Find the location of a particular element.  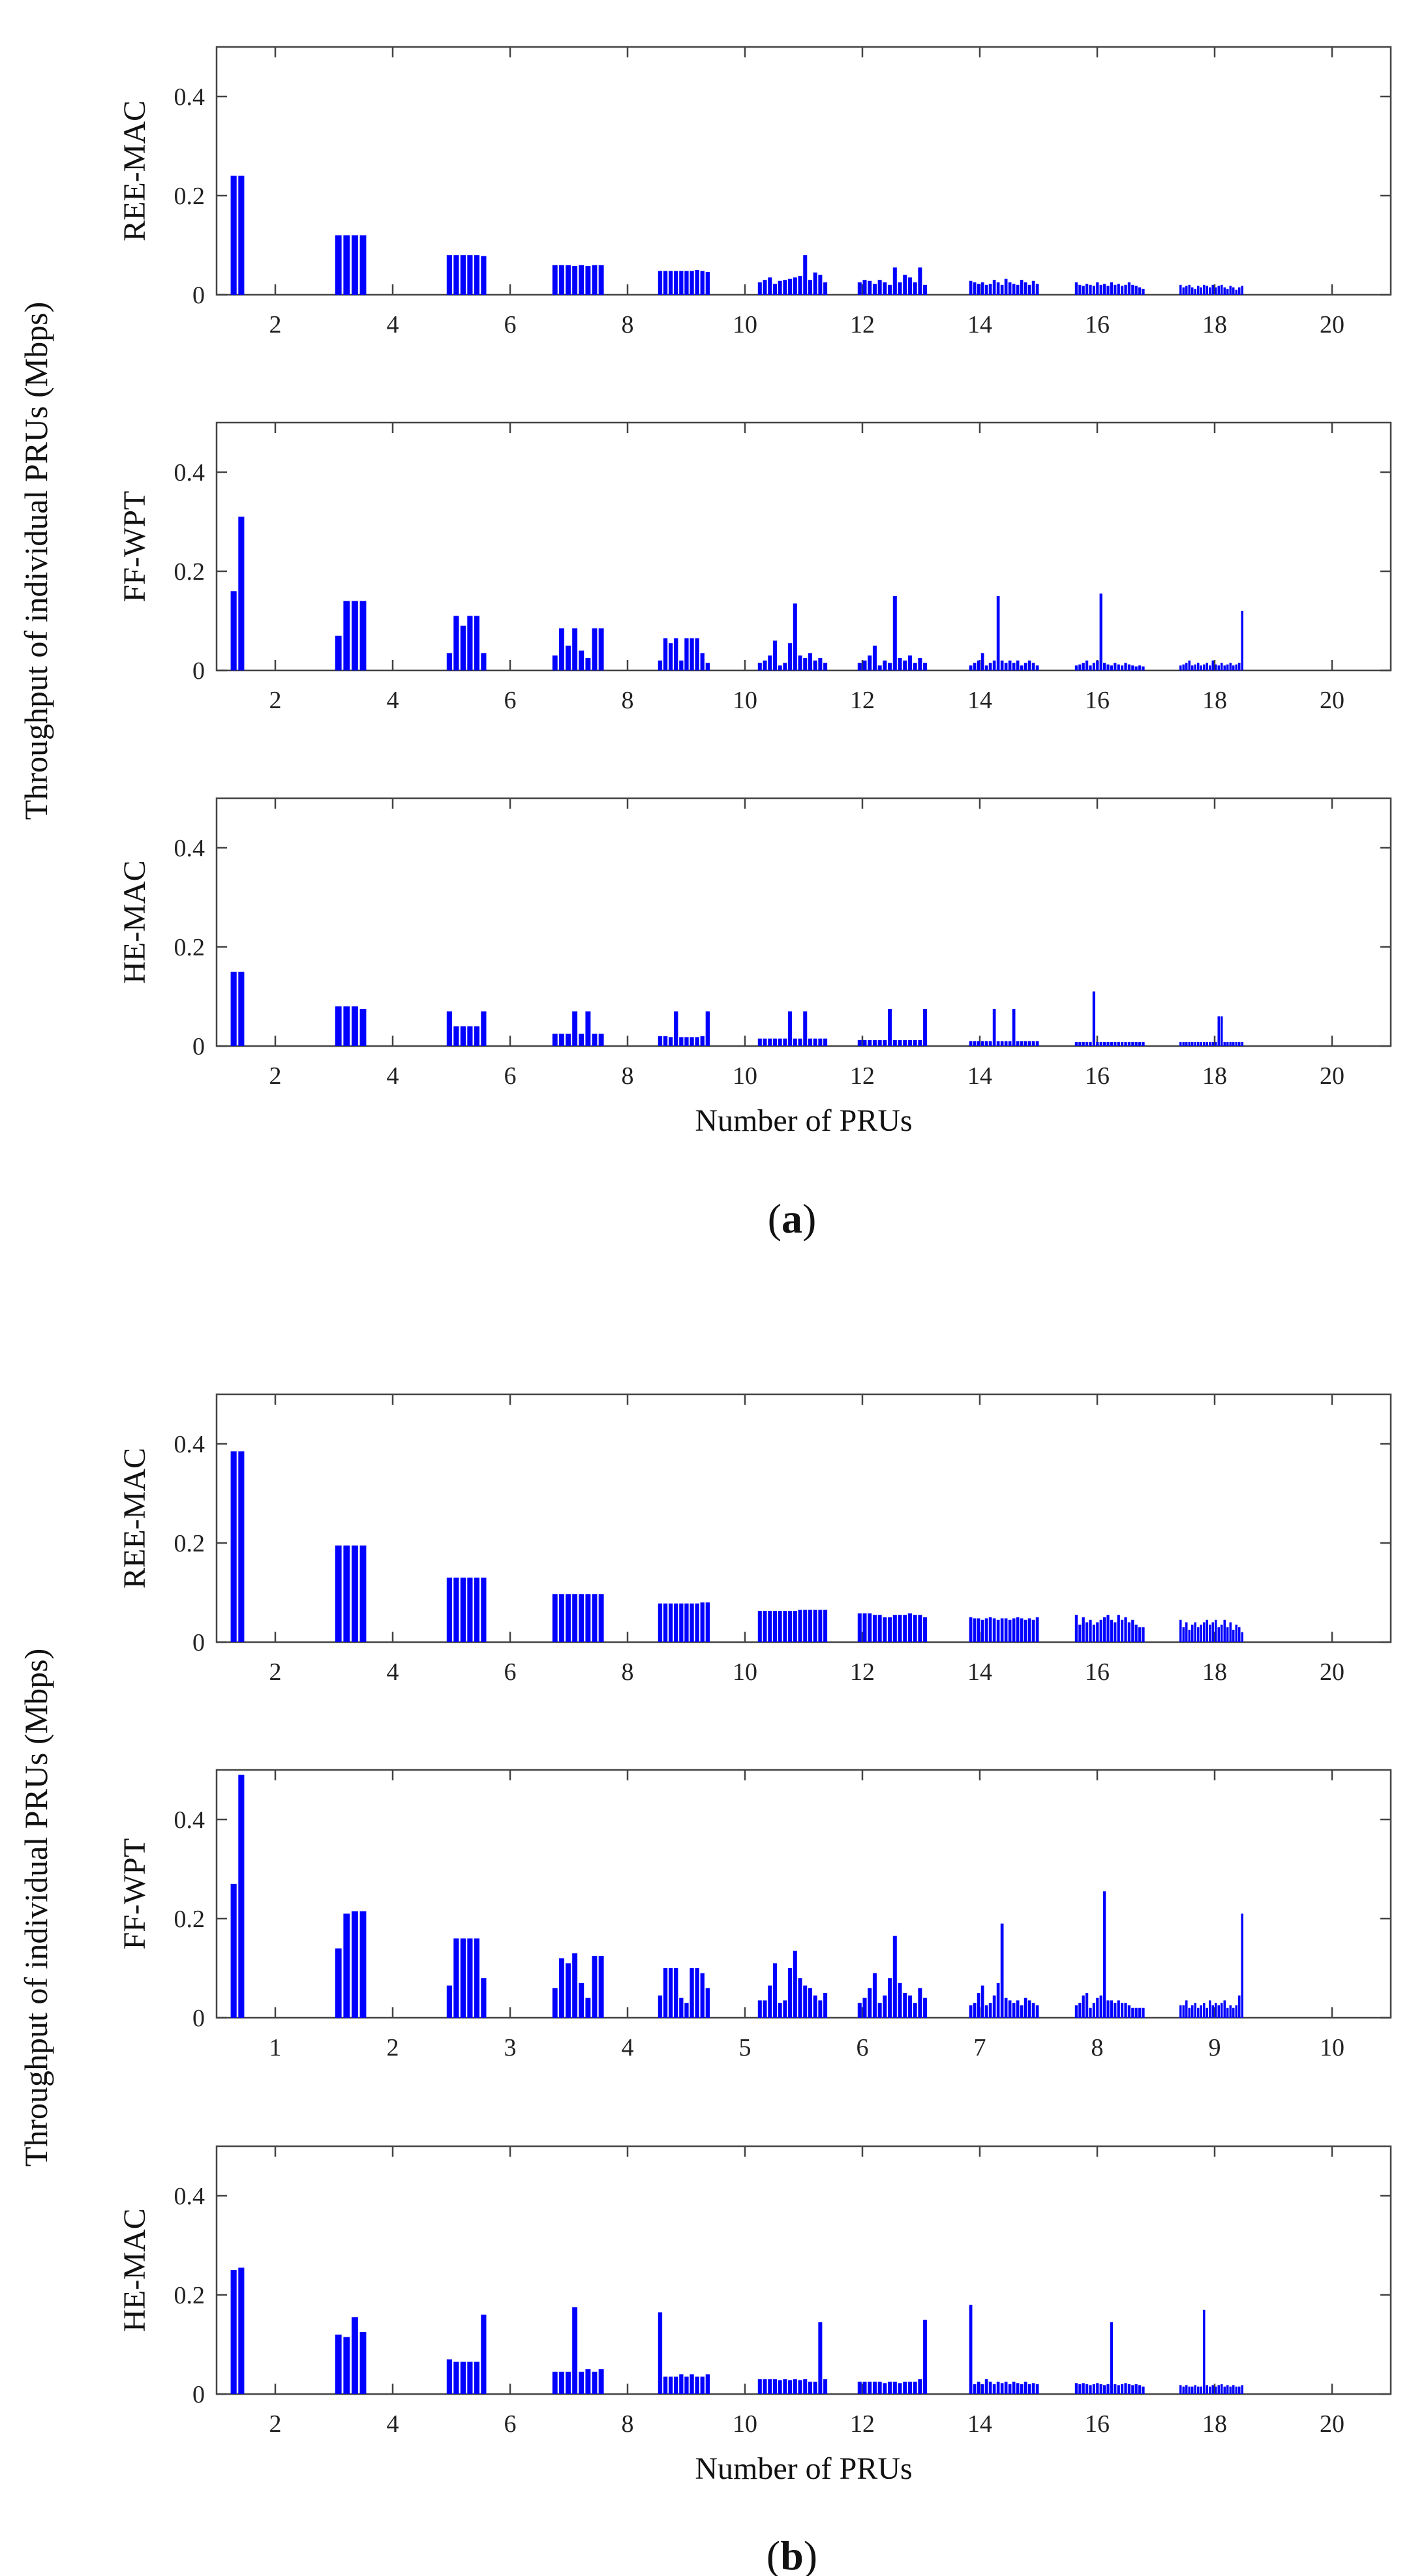

chart-b-ff-wpt: 0 0.2 0.4 1 2 3 4 5 6 7 8 9 10 FF-WPT is located at coordinates (755, 1915).